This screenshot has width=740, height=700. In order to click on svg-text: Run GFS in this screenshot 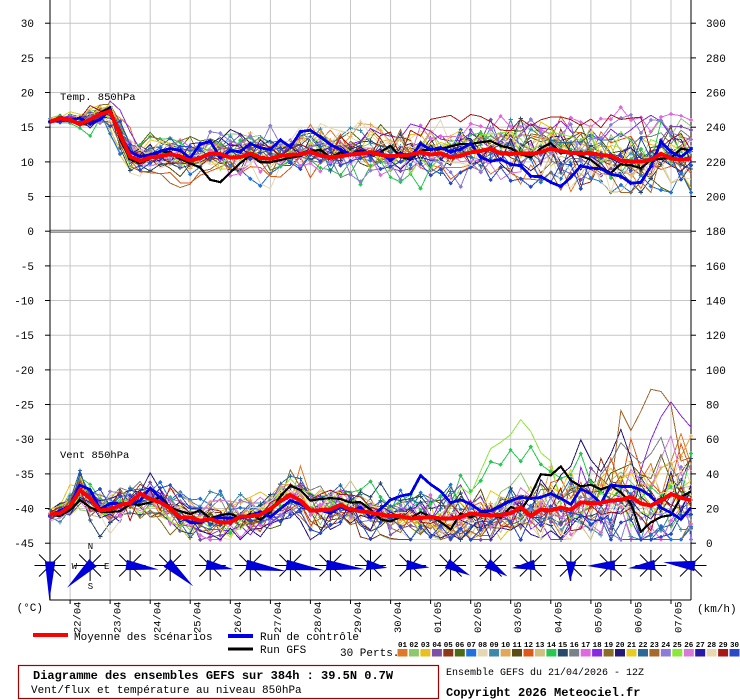, I will do `click(283, 651)`.